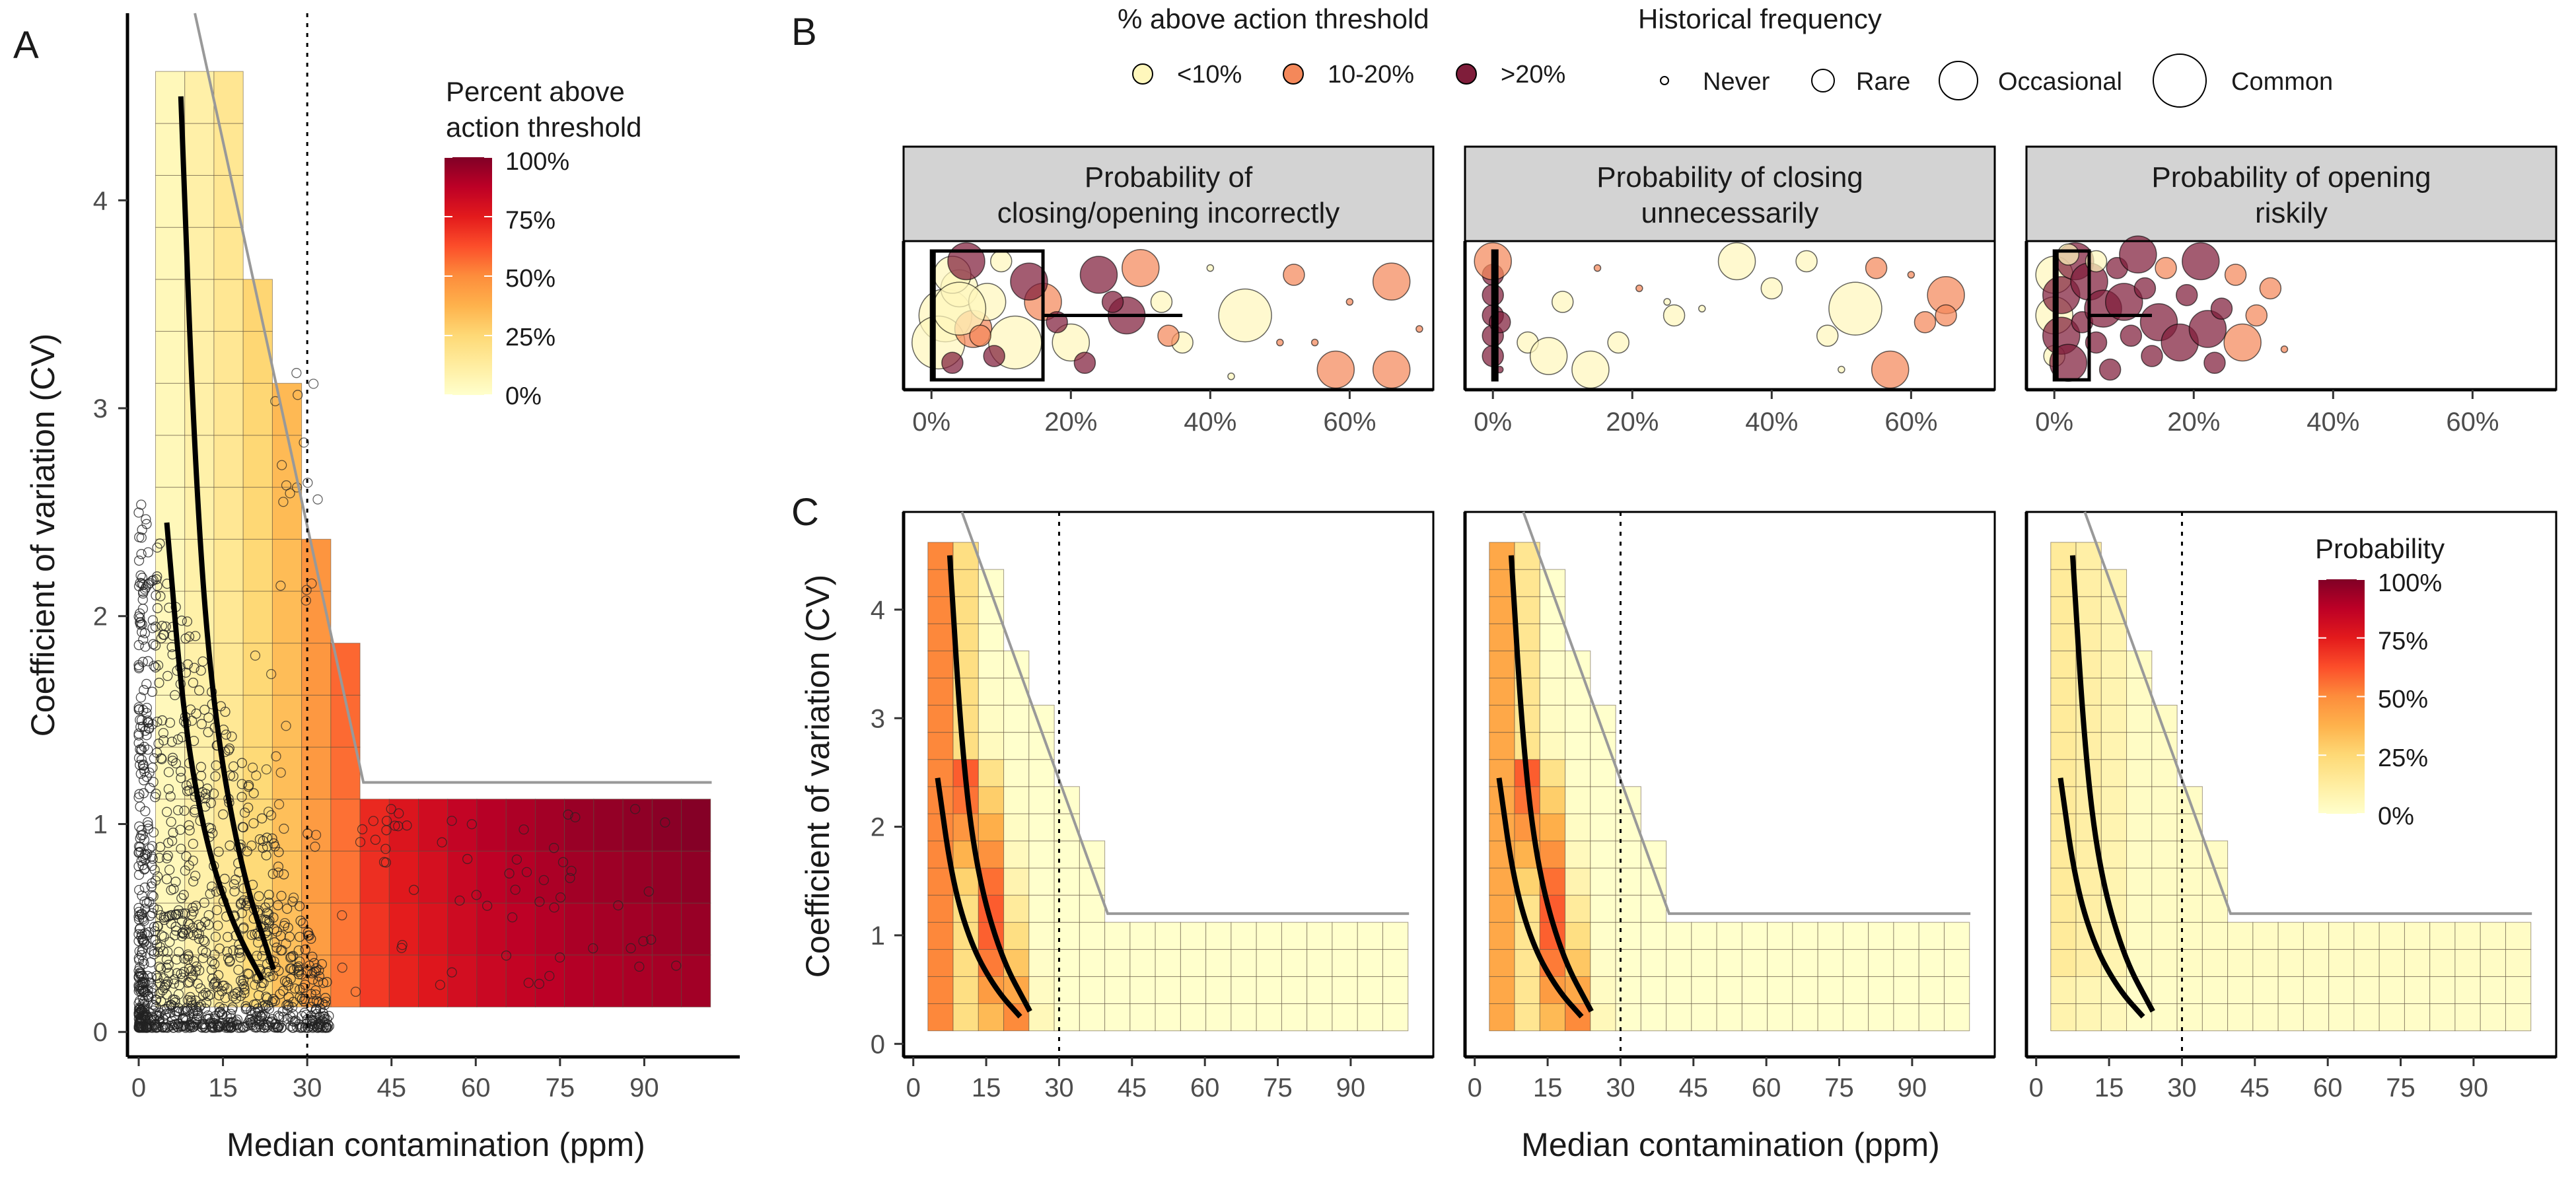  I want to click on x-tick-label: 45, so click(1694, 1087).